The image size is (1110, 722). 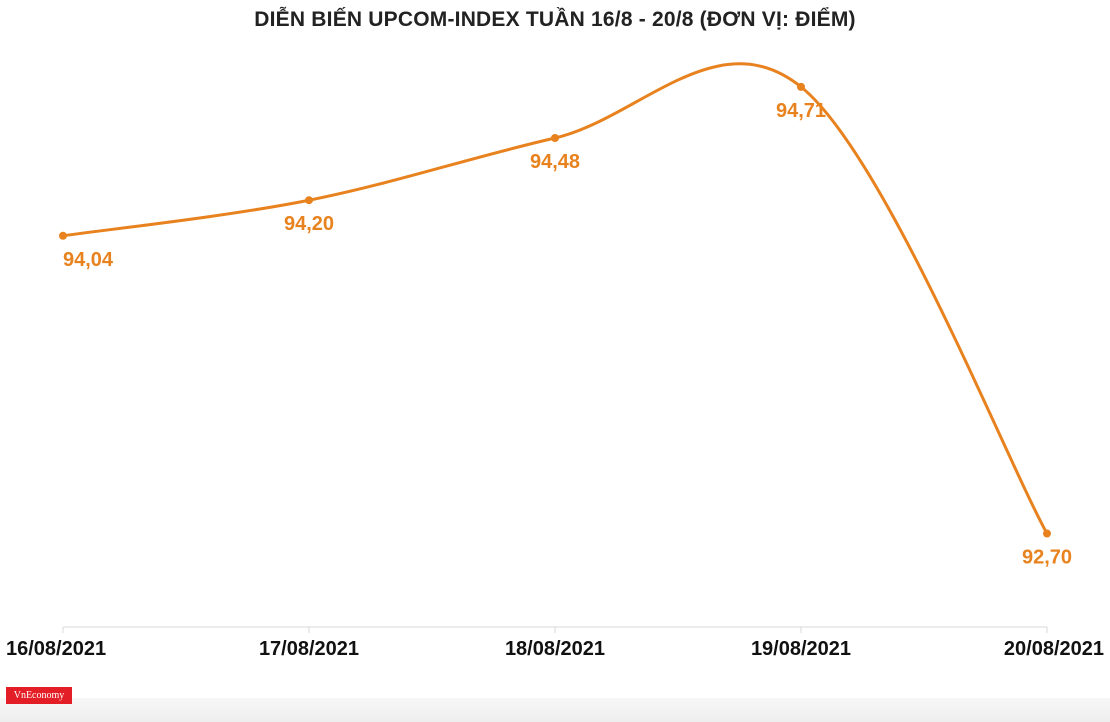 I want to click on x-tick-label: 17/08/2021, so click(x=309, y=649).